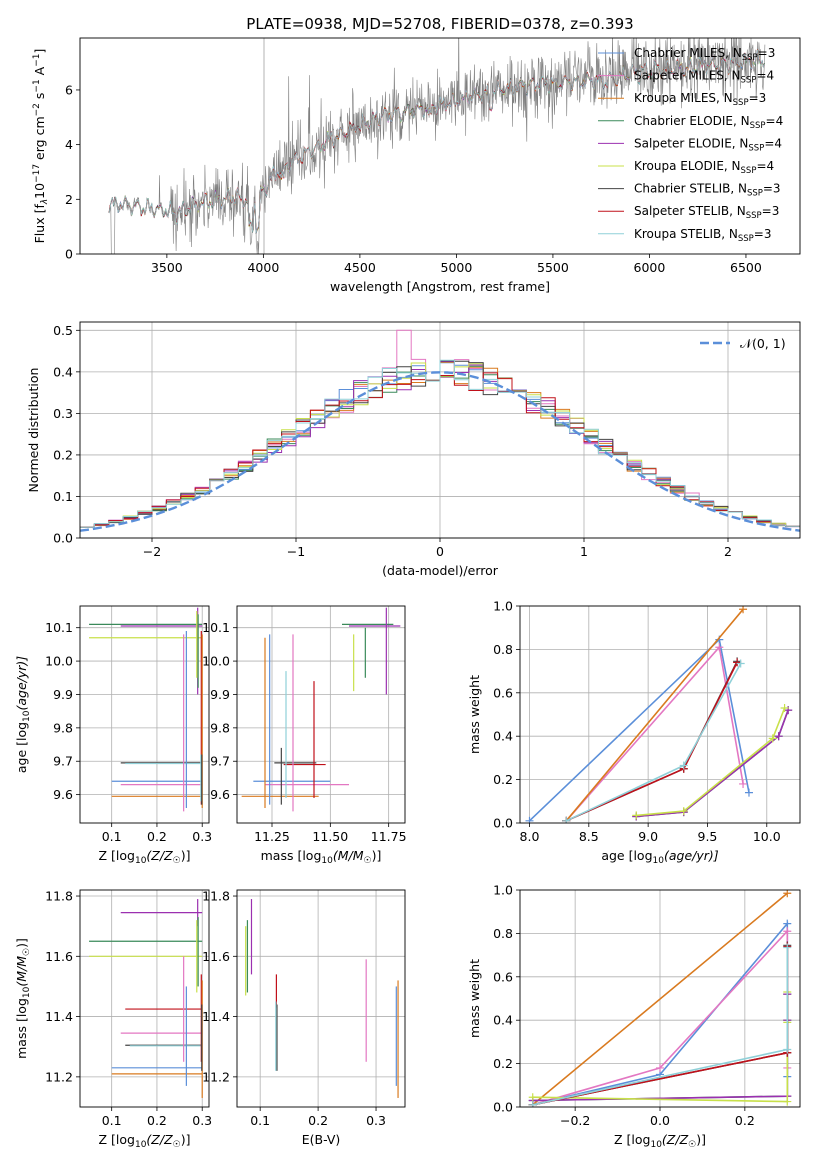  I want to click on legend-entry: Kroupa STELIB, NSSP=3, so click(703, 235).